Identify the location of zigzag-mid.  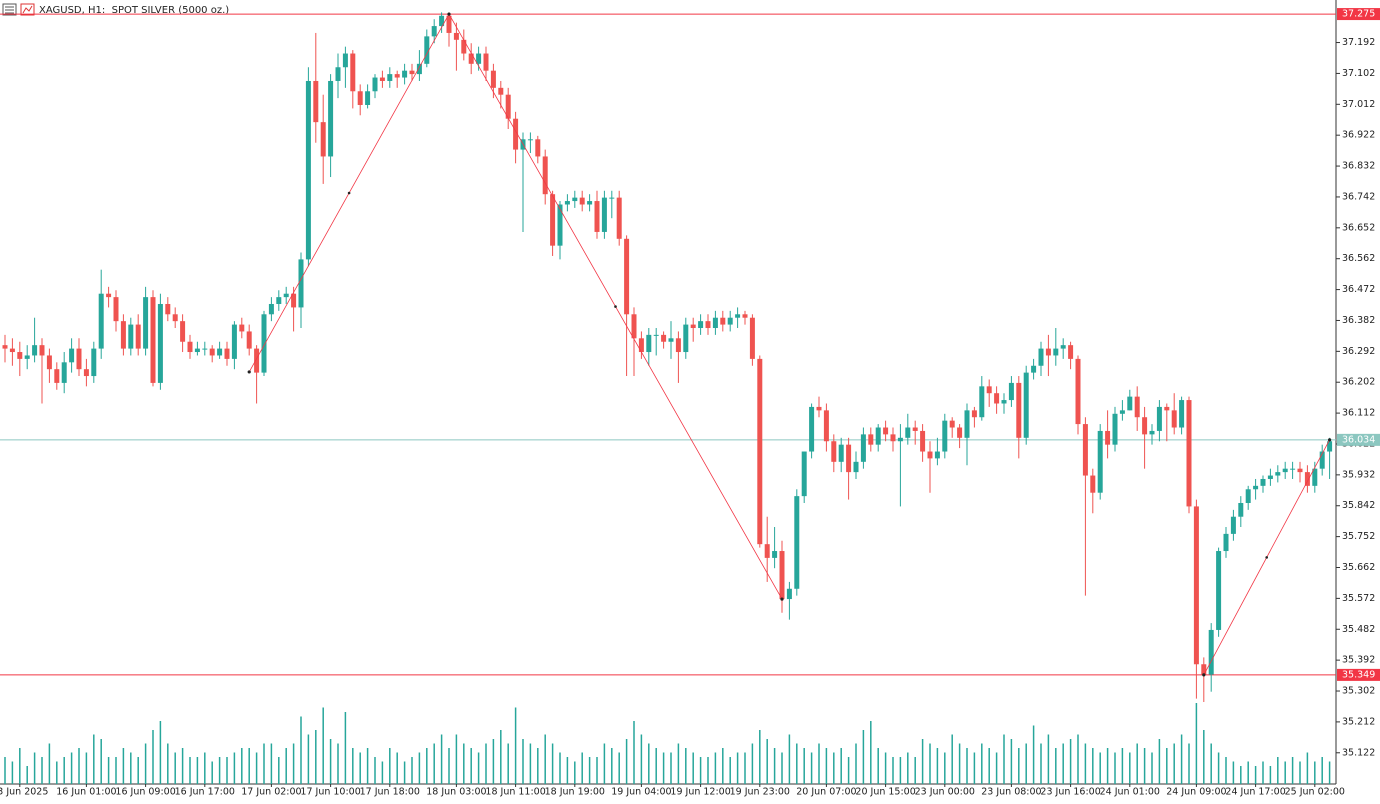
(1266, 557).